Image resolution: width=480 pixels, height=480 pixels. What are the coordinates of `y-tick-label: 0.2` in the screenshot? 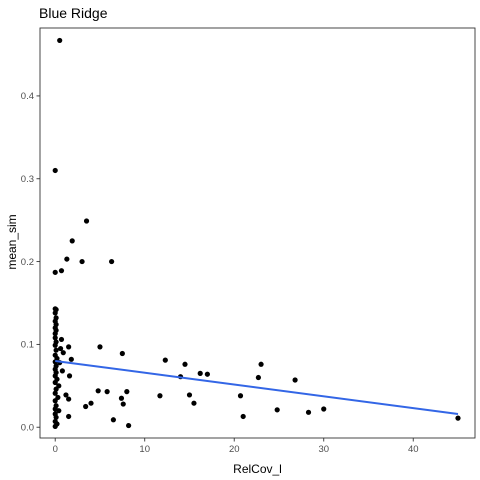 It's located at (27, 262).